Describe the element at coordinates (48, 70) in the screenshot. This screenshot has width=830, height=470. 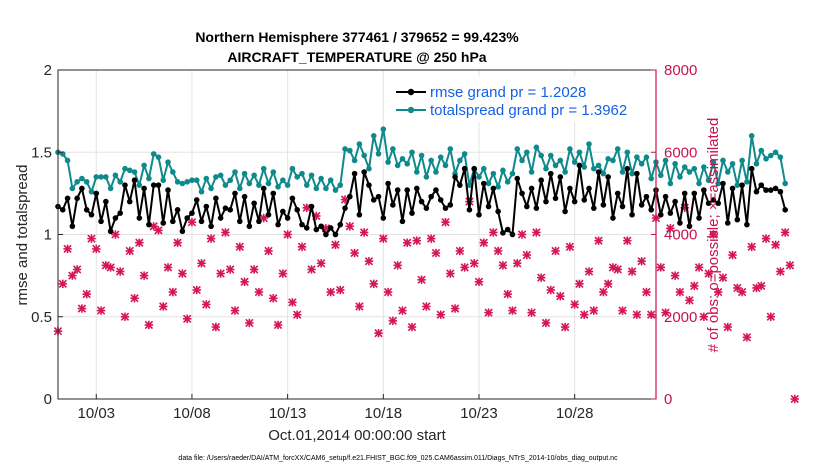
I see `y-tick-label-left: 2` at that location.